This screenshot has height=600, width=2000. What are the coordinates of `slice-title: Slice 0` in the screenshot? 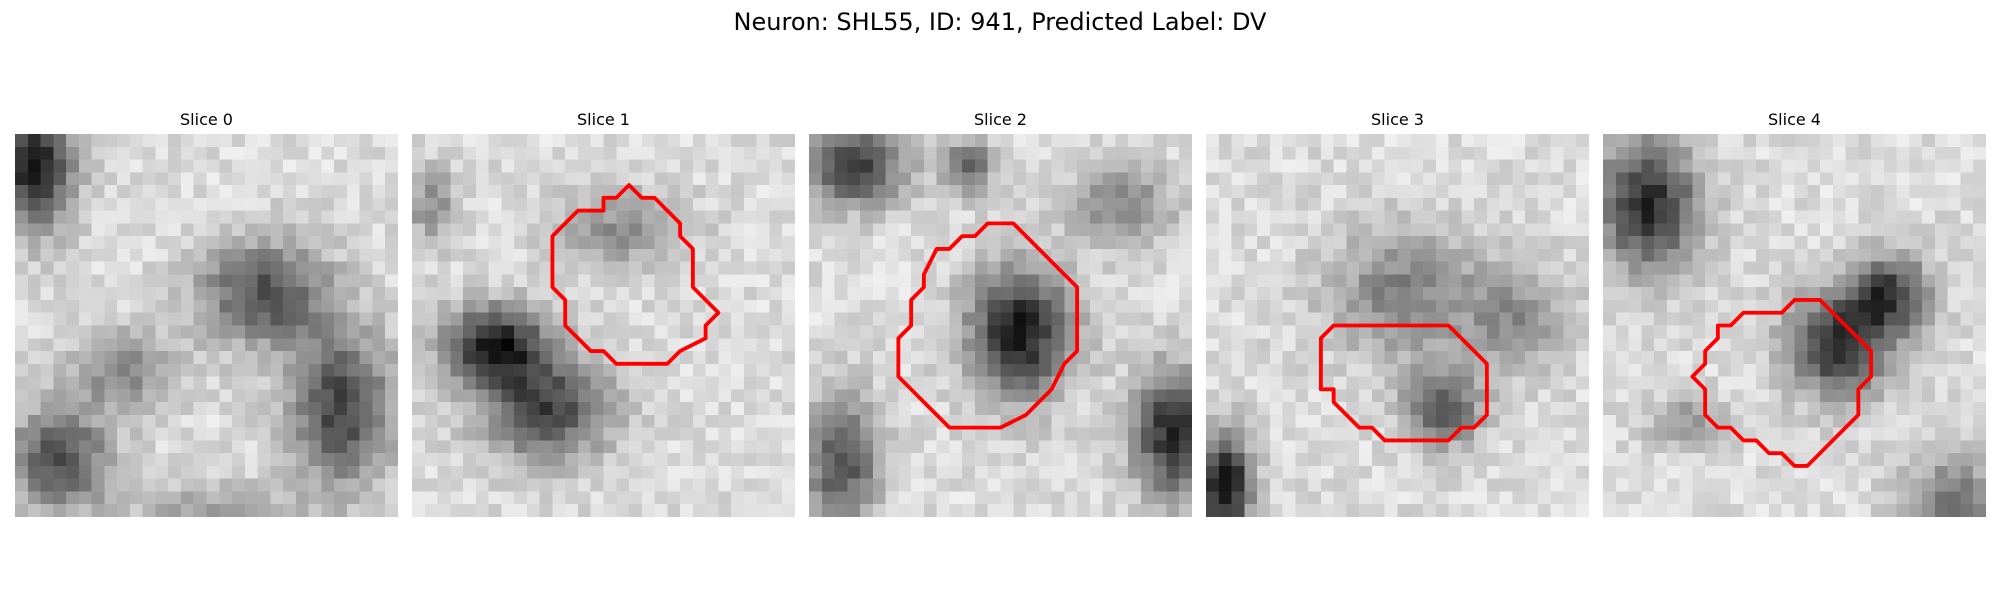 It's located at (206, 119).